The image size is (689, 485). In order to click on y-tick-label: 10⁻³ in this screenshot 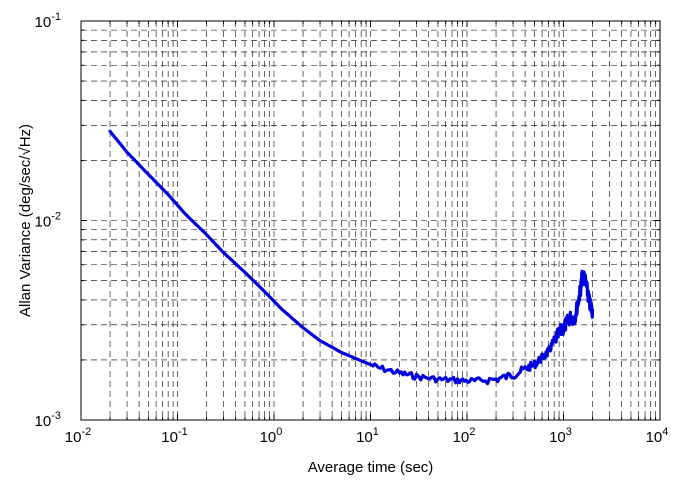, I will do `click(48, 420)`.